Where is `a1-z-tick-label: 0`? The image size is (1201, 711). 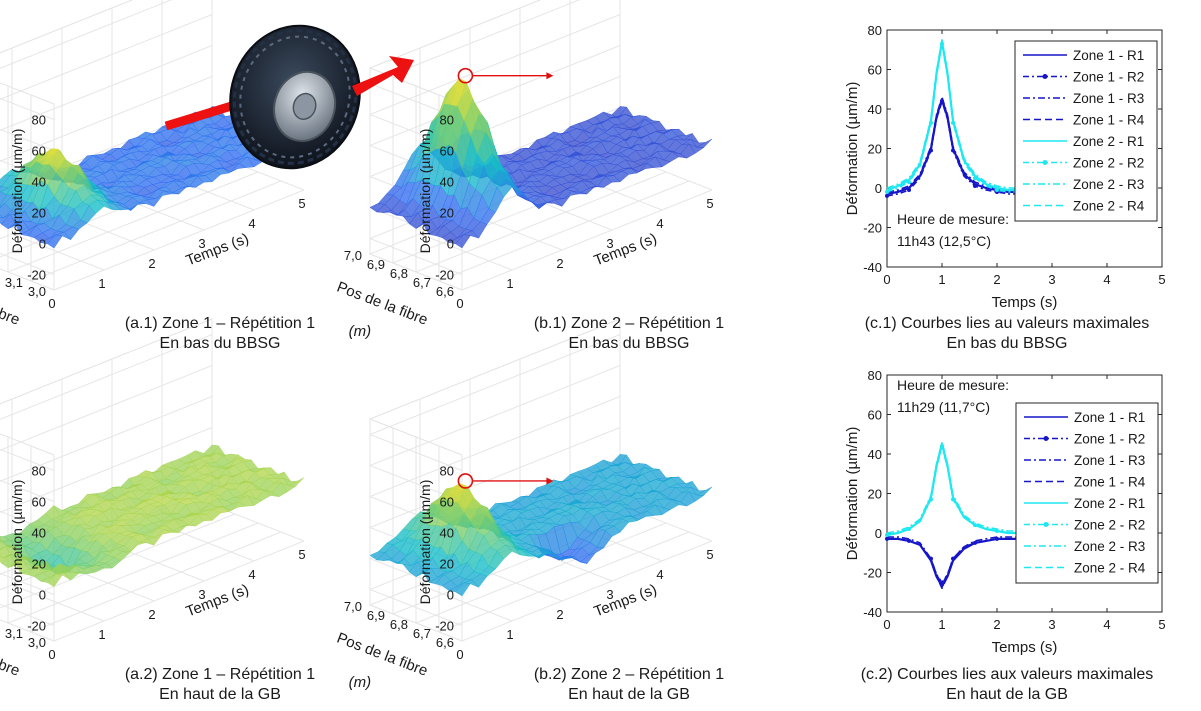
a1-z-tick-label: 0 is located at coordinates (42, 244).